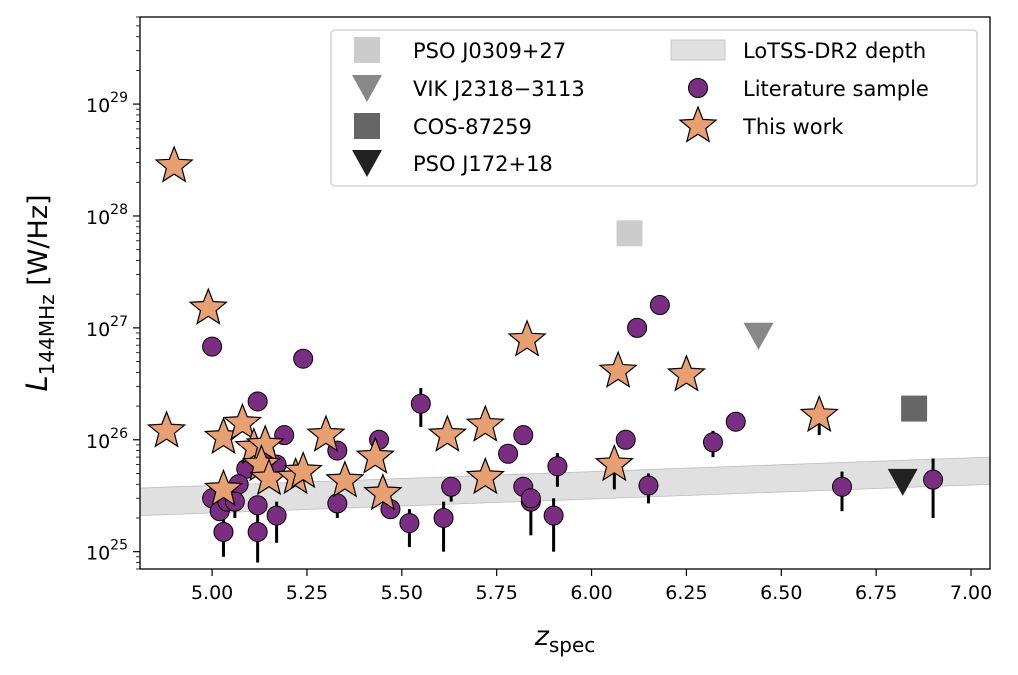  Describe the element at coordinates (902, 482) in the screenshot. I see `pso-j172-point` at that location.